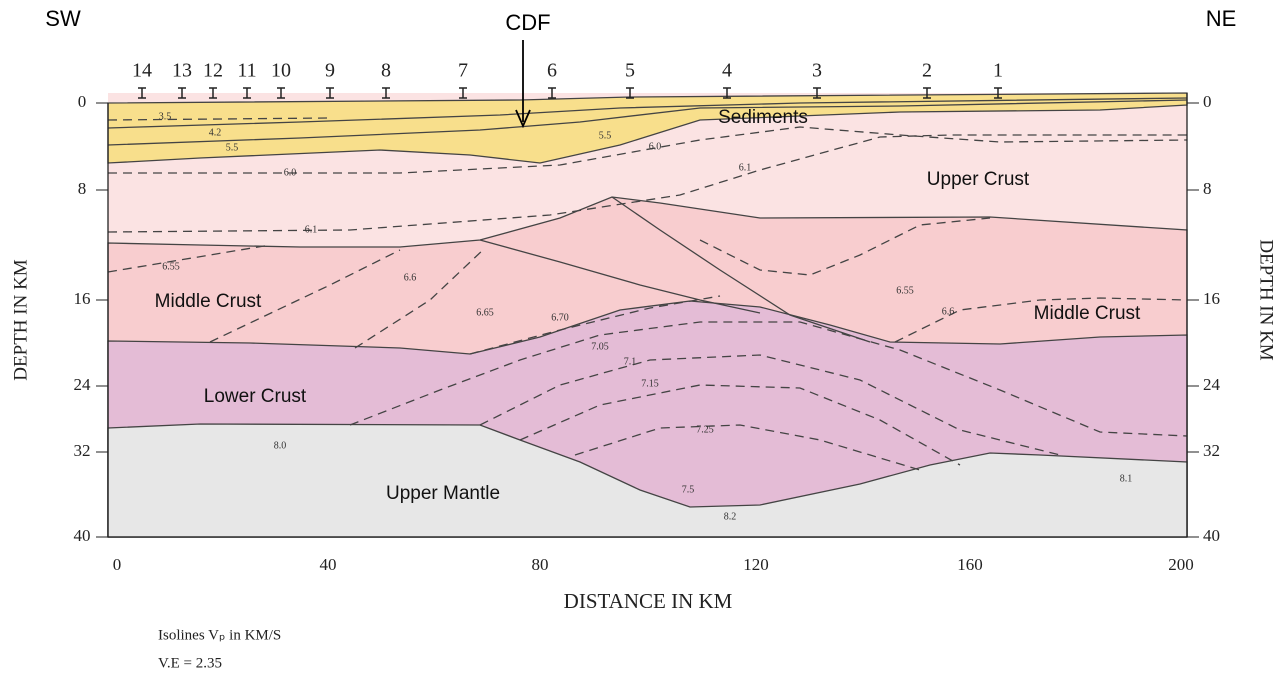  Describe the element at coordinates (281, 71) in the screenshot. I see `station-label: 10` at that location.